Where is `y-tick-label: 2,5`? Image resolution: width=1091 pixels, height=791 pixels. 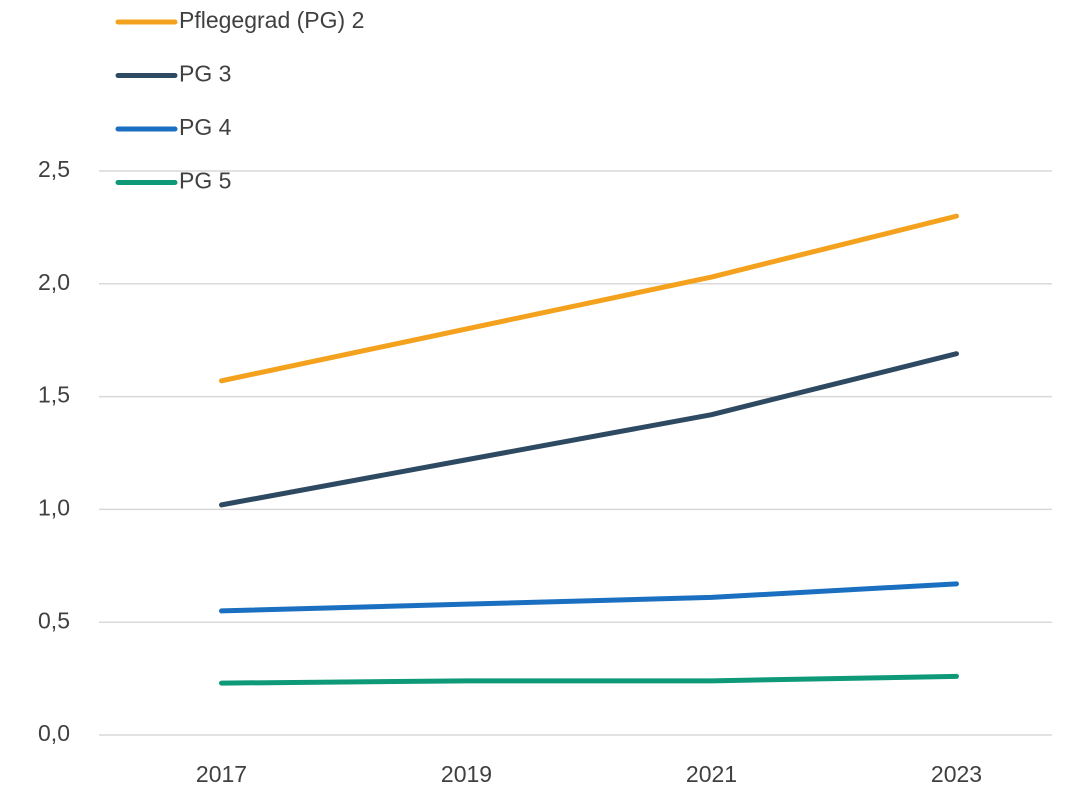 y-tick-label: 2,5 is located at coordinates (54, 169).